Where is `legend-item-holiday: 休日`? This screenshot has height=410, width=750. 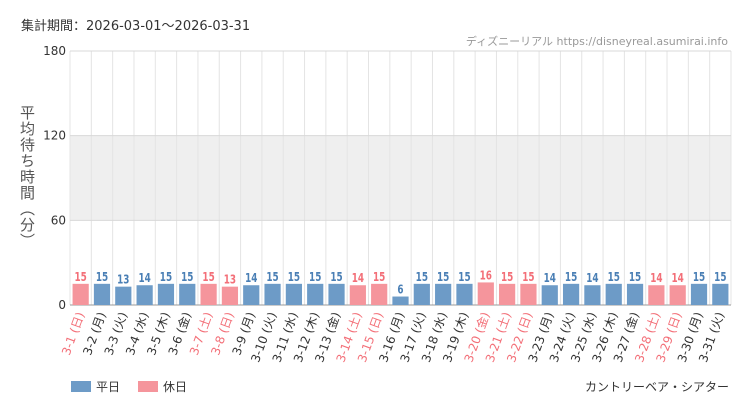
legend-item-holiday: 休日 is located at coordinates (162, 386).